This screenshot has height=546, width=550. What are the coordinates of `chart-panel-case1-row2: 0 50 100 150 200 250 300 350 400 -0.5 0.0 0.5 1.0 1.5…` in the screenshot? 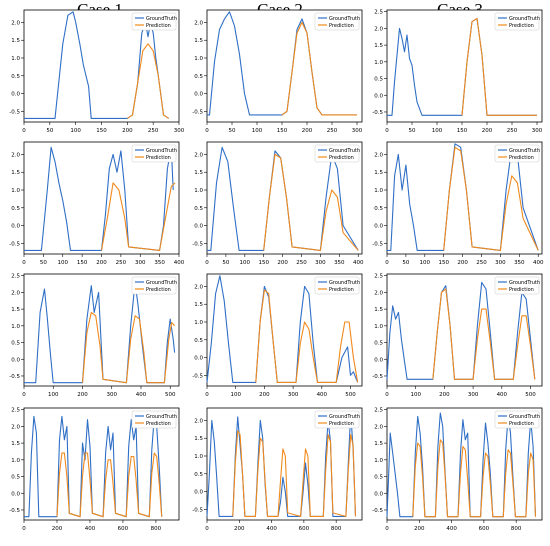 It's located at (97, 203).